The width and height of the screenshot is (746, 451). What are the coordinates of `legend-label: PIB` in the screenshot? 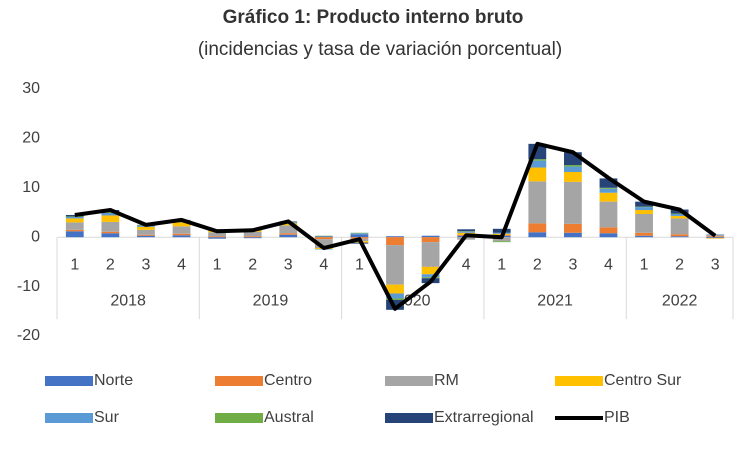 It's located at (617, 417).